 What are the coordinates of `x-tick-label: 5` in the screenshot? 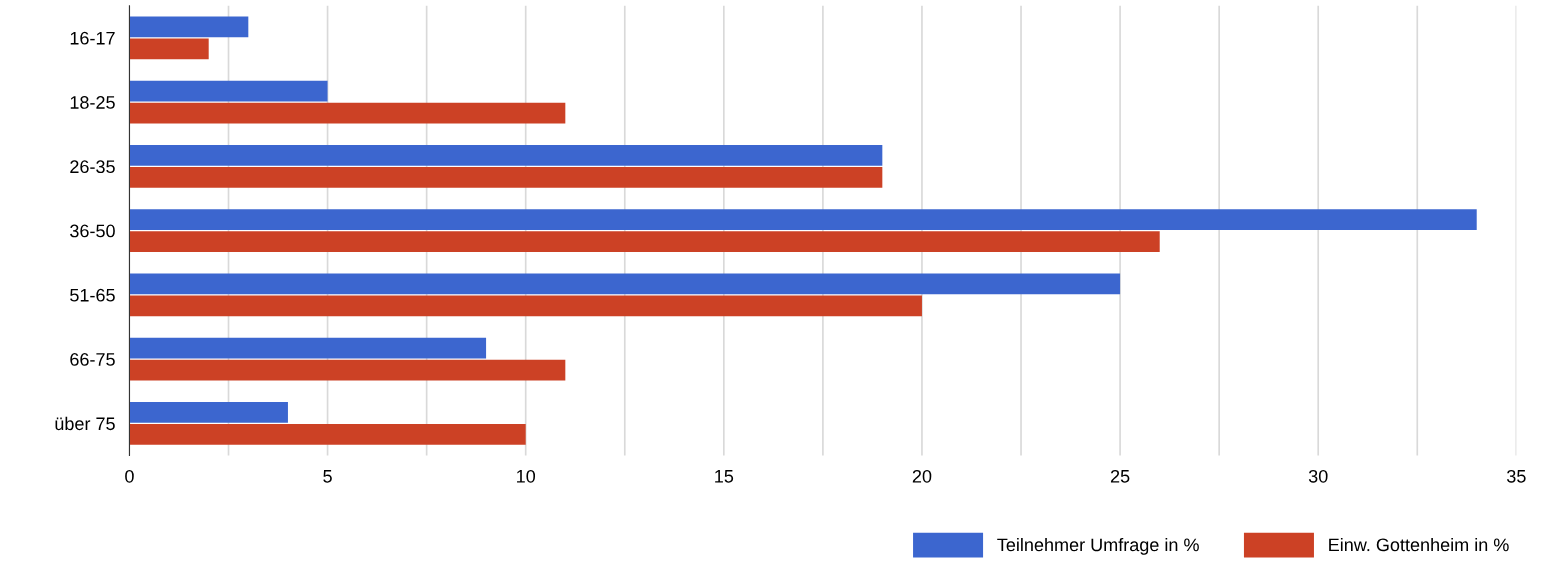 It's located at (327, 476).